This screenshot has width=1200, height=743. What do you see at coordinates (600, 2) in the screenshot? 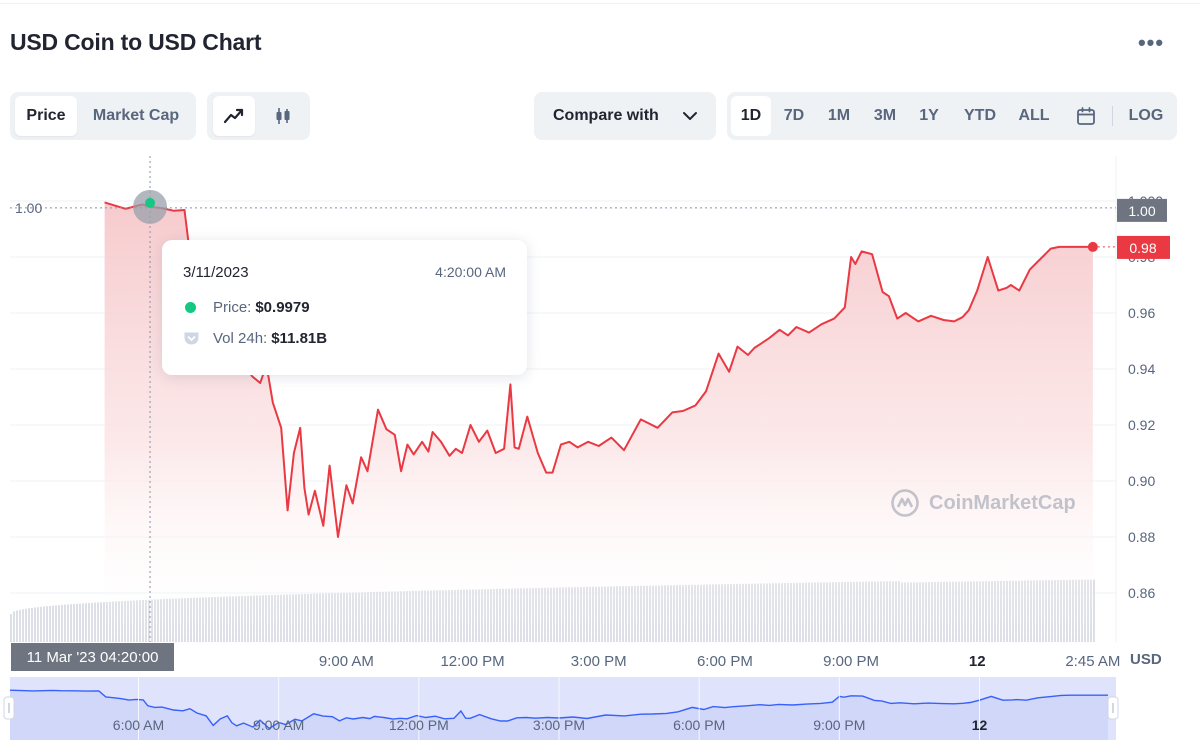
I see `top-divider` at bounding box center [600, 2].